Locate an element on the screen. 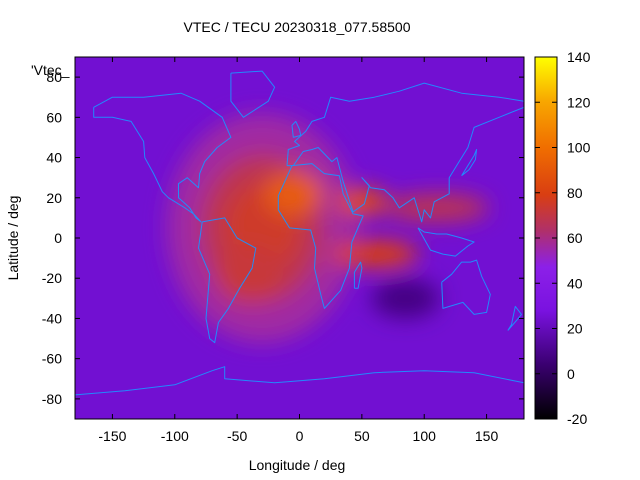 This screenshot has height=480, width=640. colorbar-tick-label: 100 is located at coordinates (579, 148).